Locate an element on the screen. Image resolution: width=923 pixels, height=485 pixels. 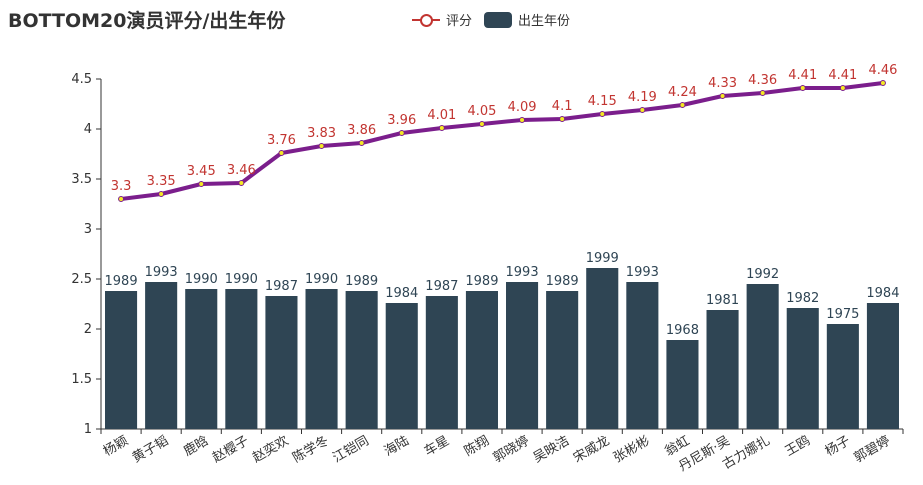
x-category-label: 王鸥 is located at coordinates (797, 446).